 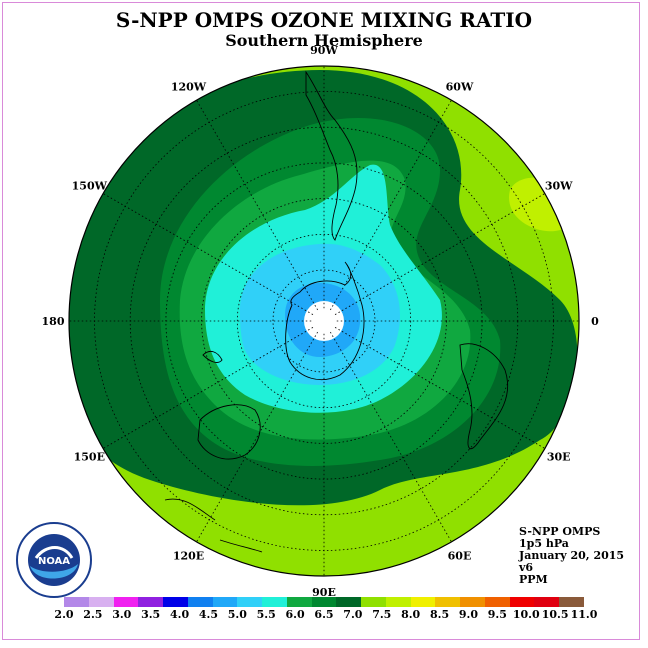 What do you see at coordinates (295, 614) in the screenshot?
I see `colorbar-tick-label: 6.0` at bounding box center [295, 614].